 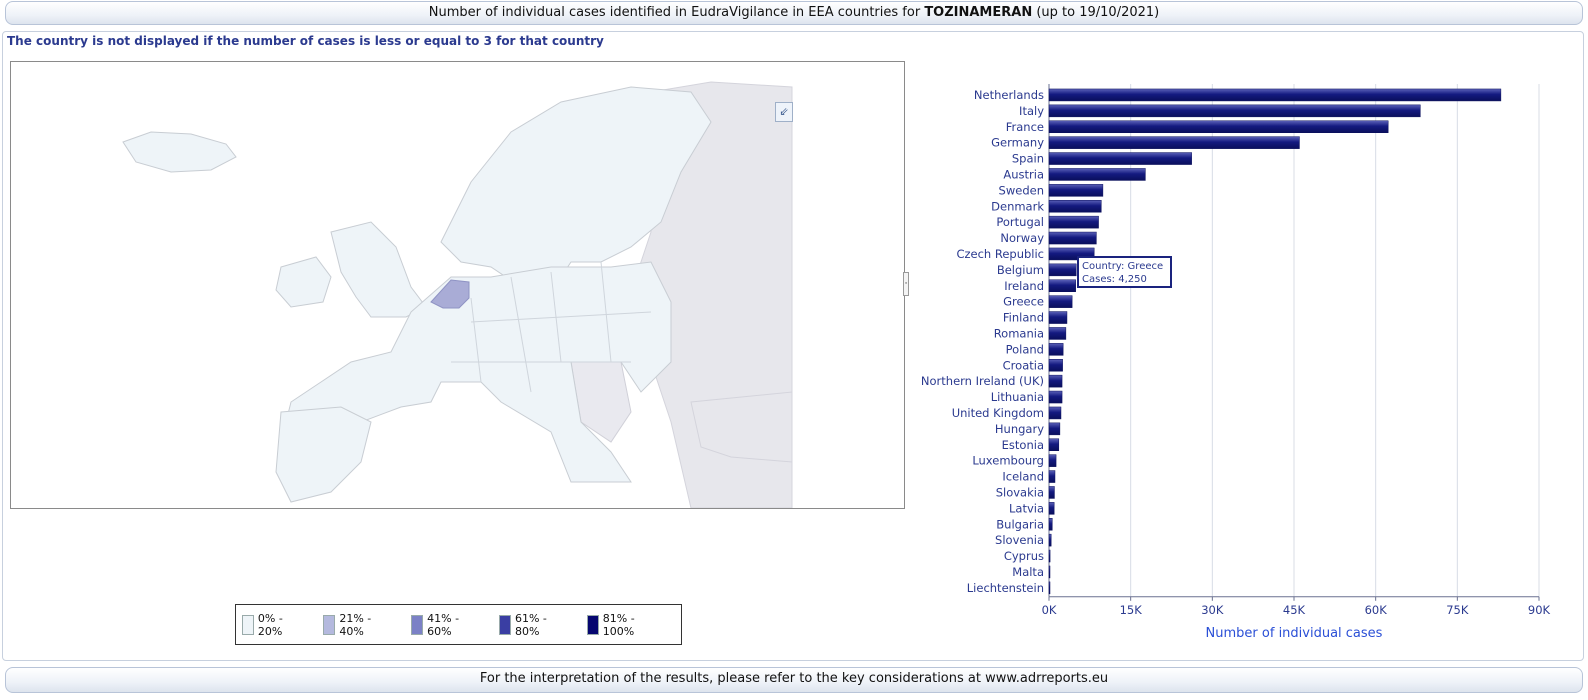 I want to click on header-title-suffix: (up to 19/10/2021), so click(x=1098, y=12).